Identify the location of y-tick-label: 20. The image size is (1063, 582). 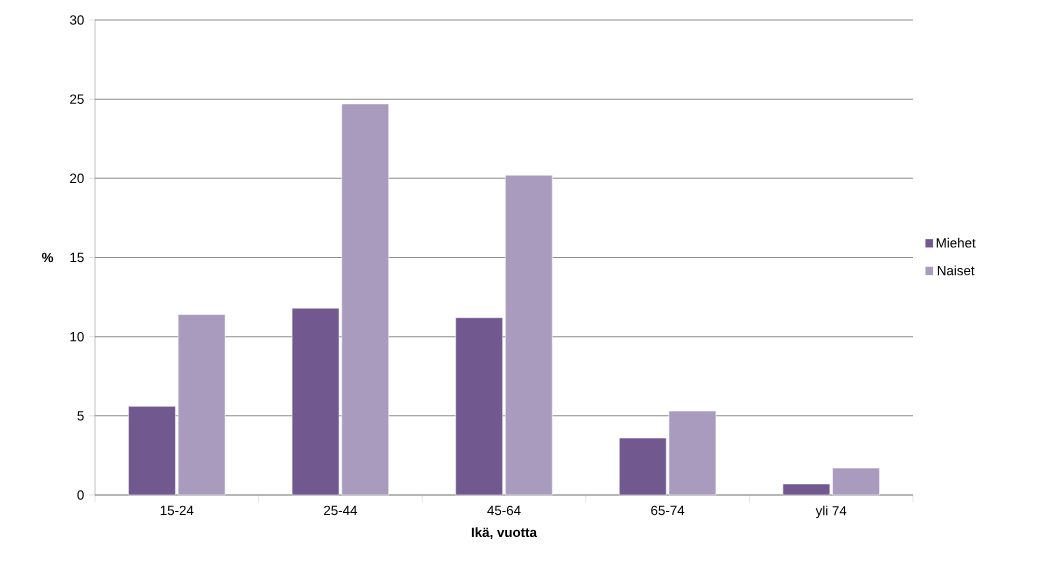
(77, 178).